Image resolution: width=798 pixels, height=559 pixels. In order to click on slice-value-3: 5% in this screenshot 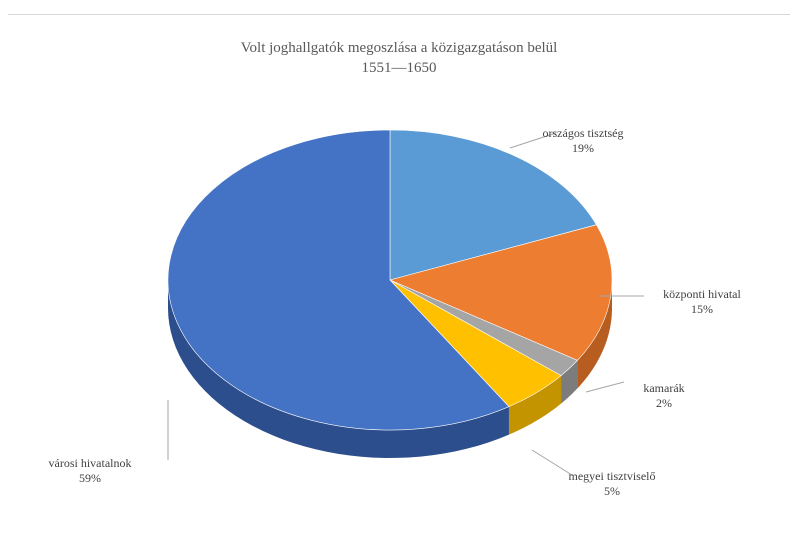, I will do `click(612, 491)`.